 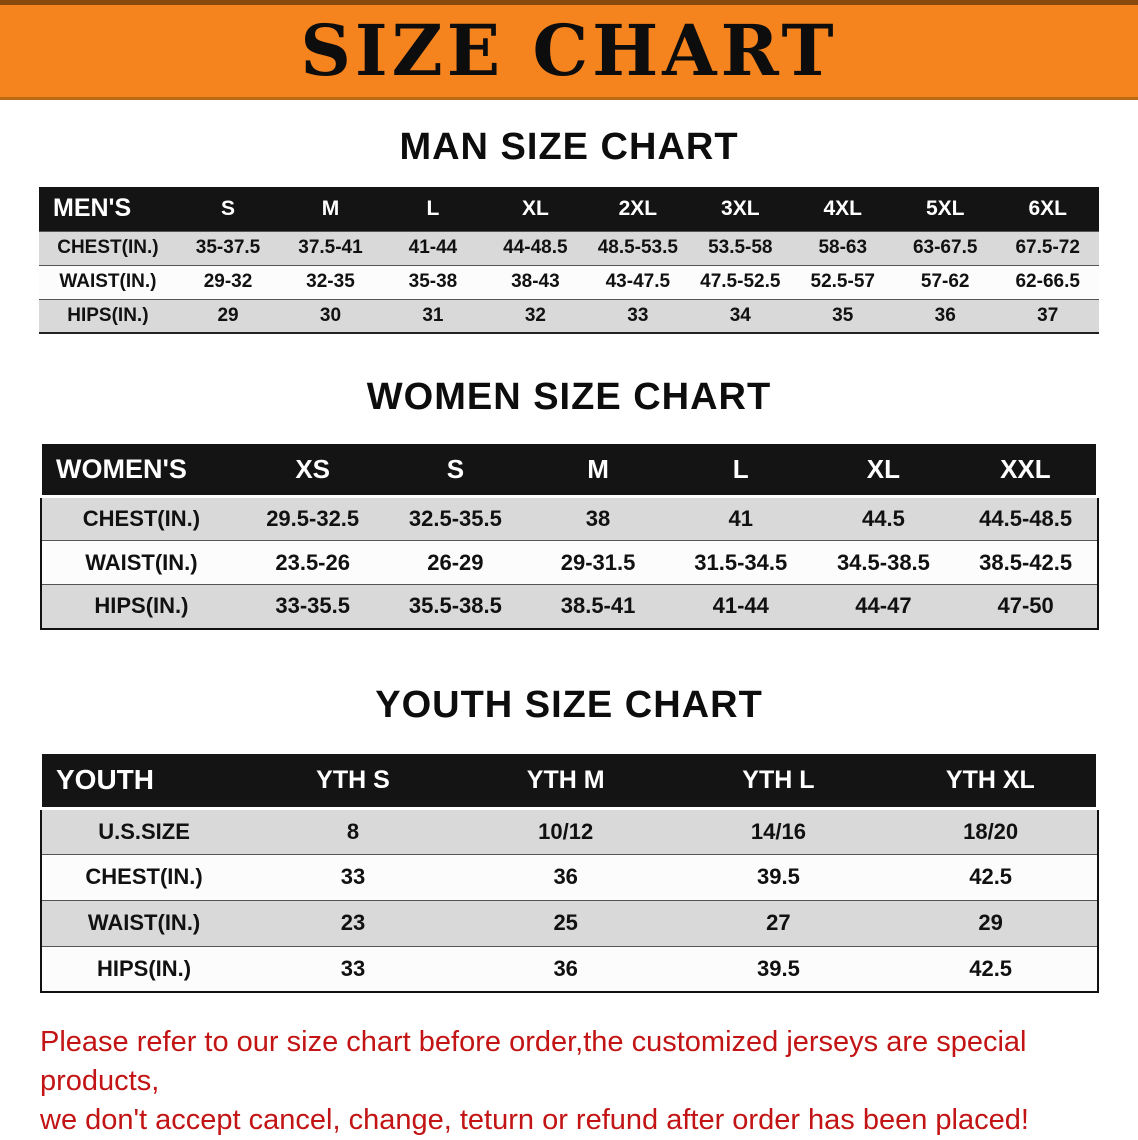 I want to click on measurement-value: 35-37.5, so click(x=228, y=248).